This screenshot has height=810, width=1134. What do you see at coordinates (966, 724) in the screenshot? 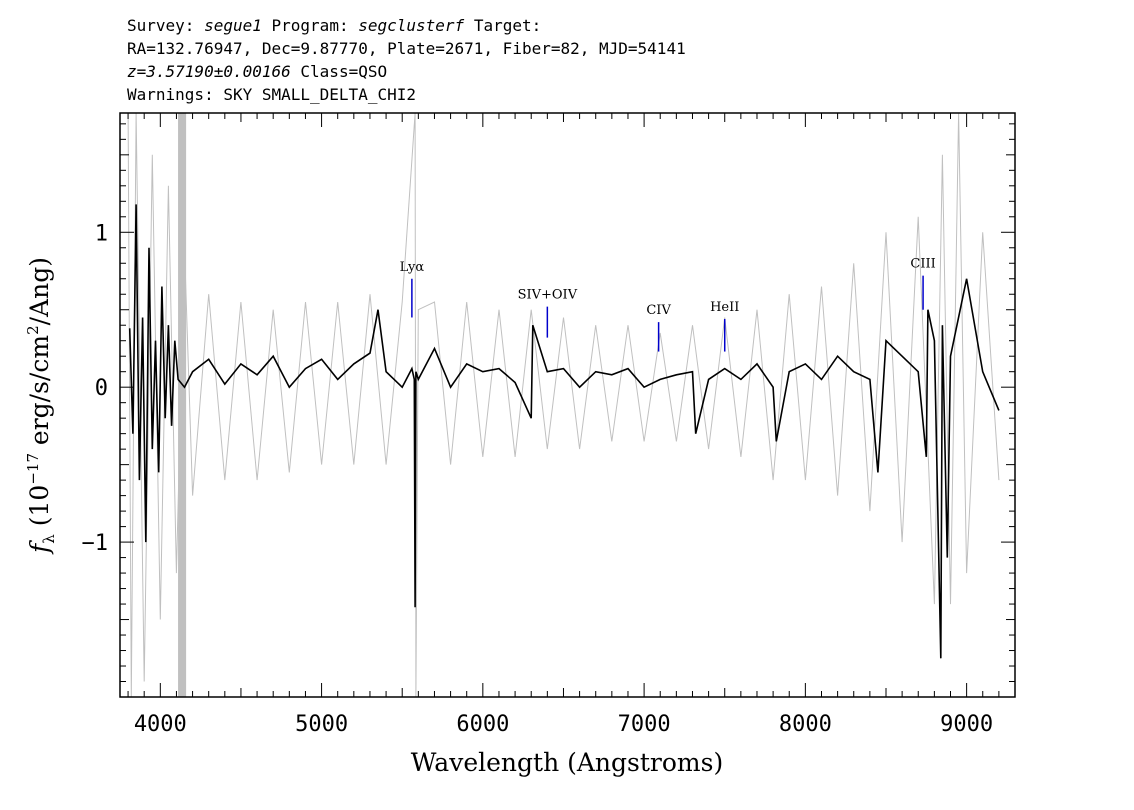
I see `x-tick-label: 9000` at bounding box center [966, 724].